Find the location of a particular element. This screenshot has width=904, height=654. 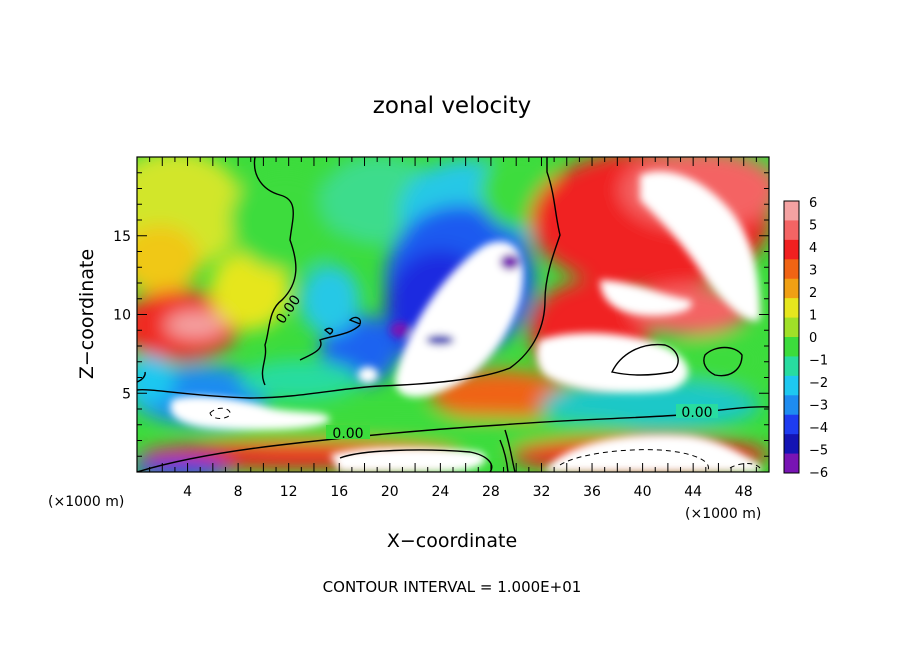

x-unit-left: (×1000 m) is located at coordinates (86, 502).